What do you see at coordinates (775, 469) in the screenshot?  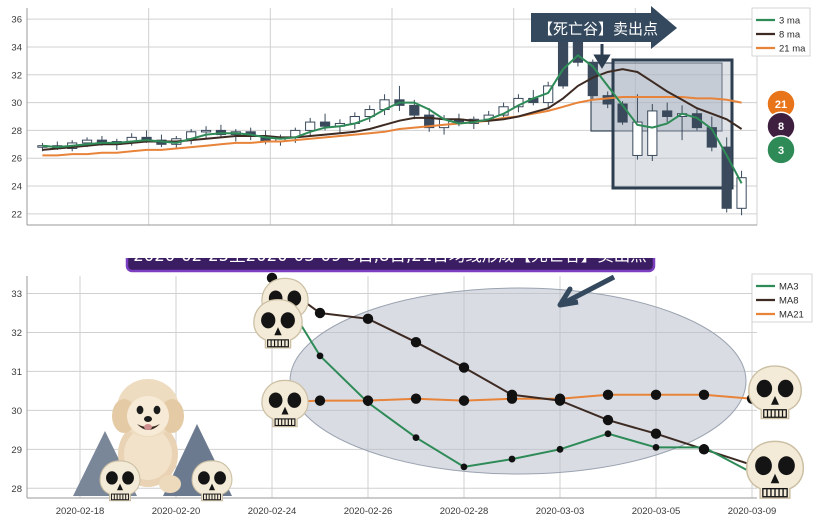 I see `skull-icon-ma3-end` at bounding box center [775, 469].